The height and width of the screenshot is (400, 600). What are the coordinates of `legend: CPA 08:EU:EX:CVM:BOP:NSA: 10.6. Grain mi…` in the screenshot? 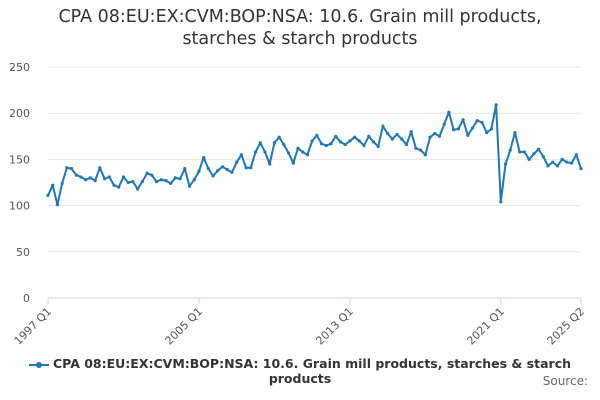 It's located at (300, 371).